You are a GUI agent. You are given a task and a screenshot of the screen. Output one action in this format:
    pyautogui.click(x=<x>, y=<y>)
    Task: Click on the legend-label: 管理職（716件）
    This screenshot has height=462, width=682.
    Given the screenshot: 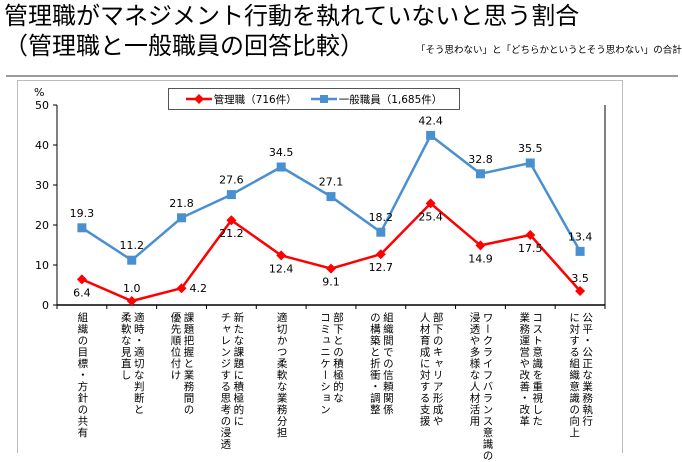 What is the action you would take?
    pyautogui.click(x=255, y=99)
    